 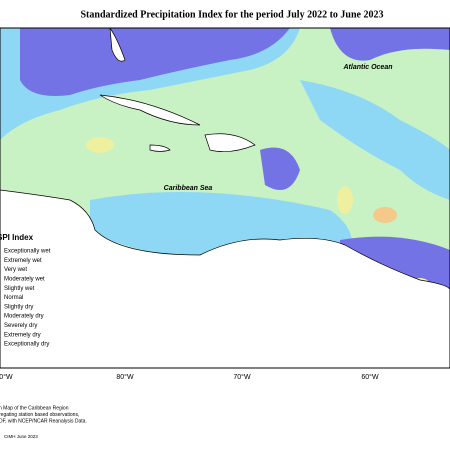 What do you see at coordinates (367, 67) in the screenshot?
I see `ocean-label: Atlantic Ocean` at bounding box center [367, 67].